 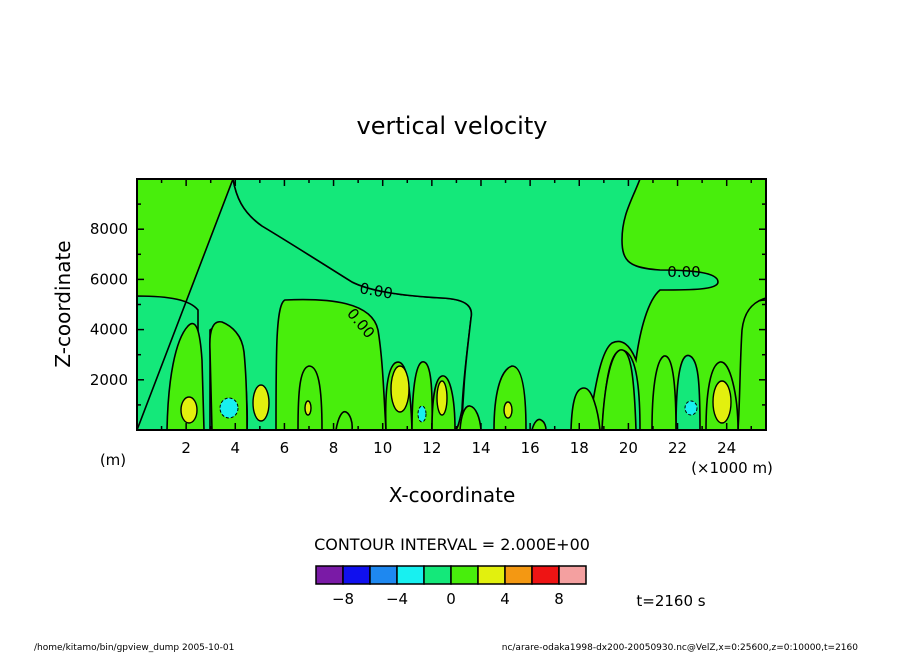 I want to click on y-tick-label: 4000, so click(x=109, y=330).